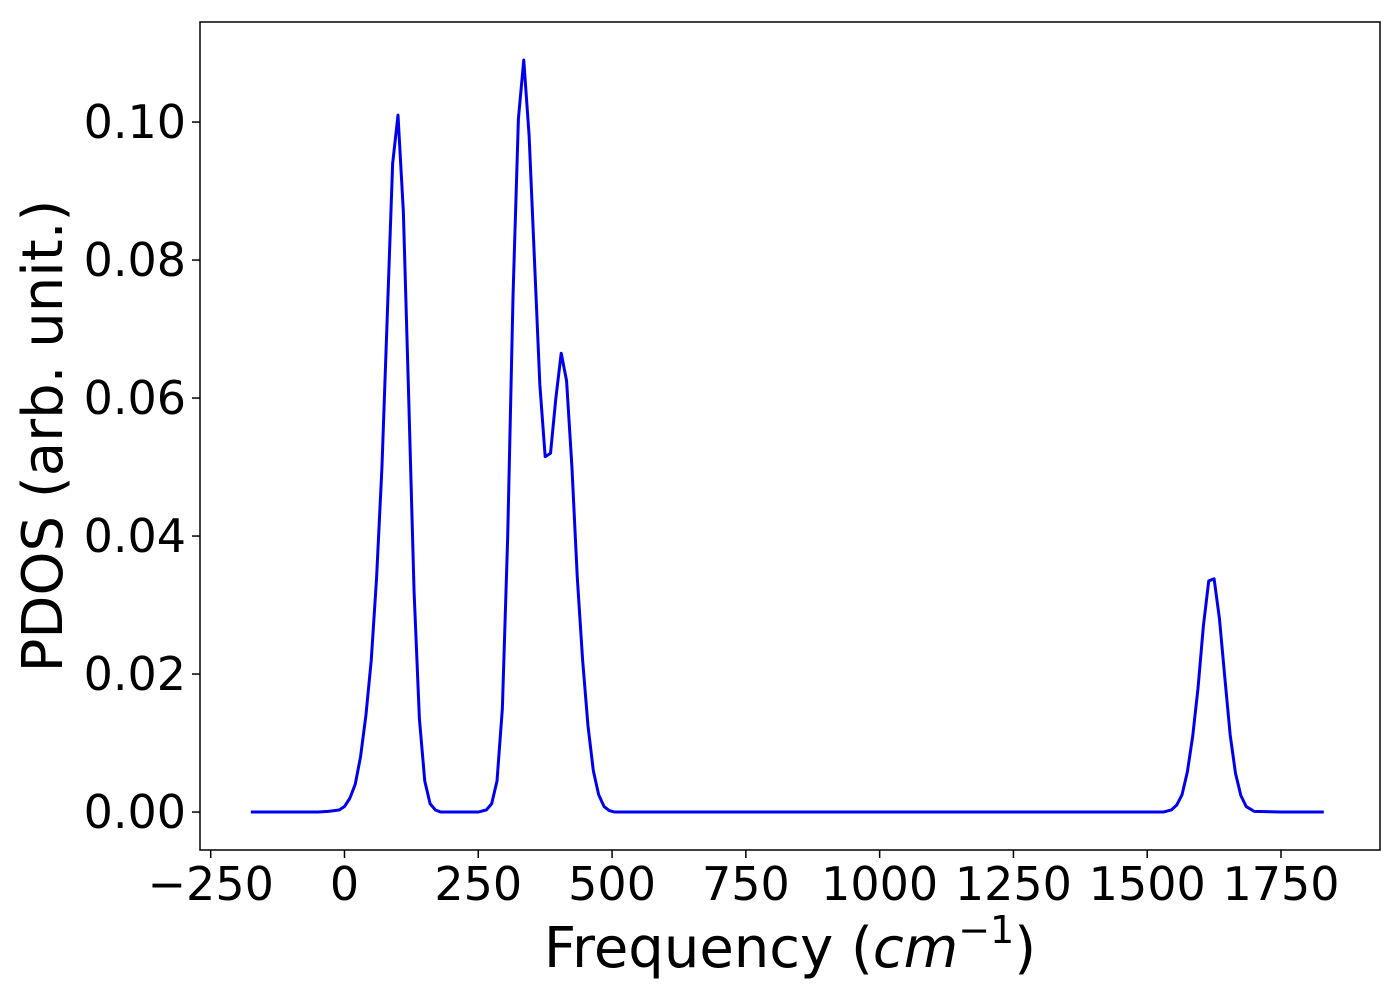 This screenshot has height=1000, width=1400. I want to click on x-axis-title: Frequency (cm−1), so click(790, 944).